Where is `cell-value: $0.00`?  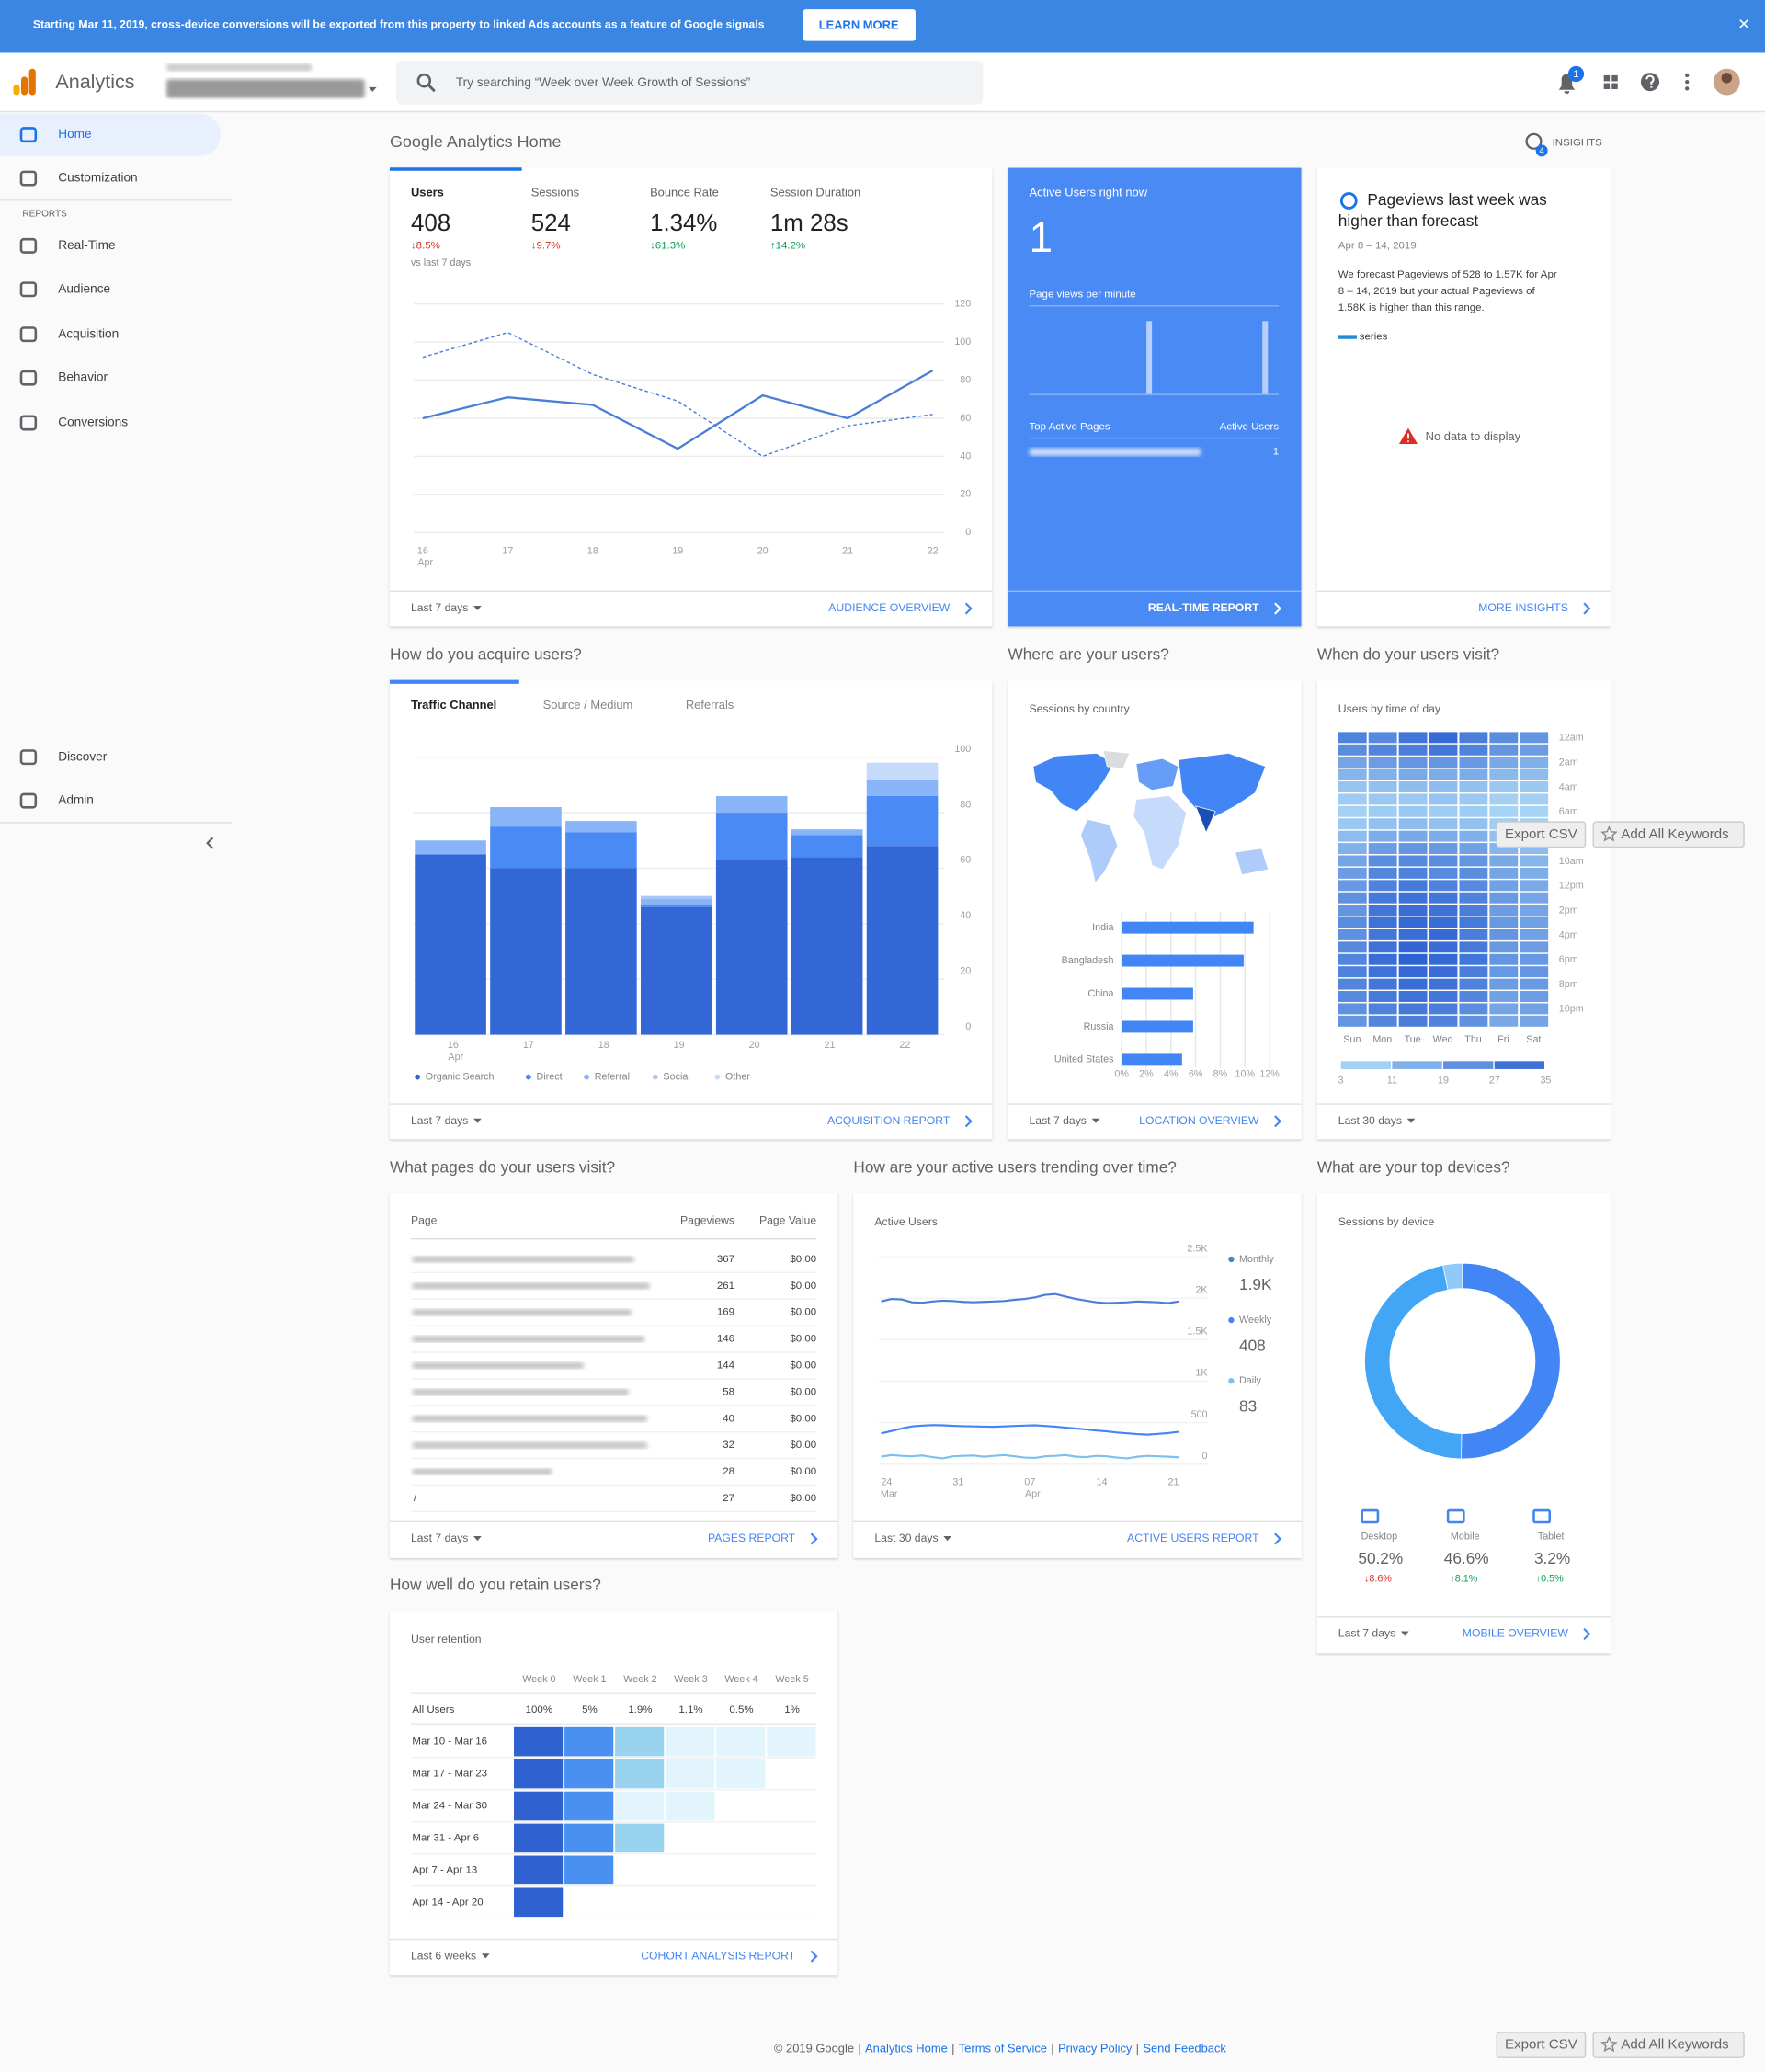
cell-value: $0.00 is located at coordinates (803, 1471).